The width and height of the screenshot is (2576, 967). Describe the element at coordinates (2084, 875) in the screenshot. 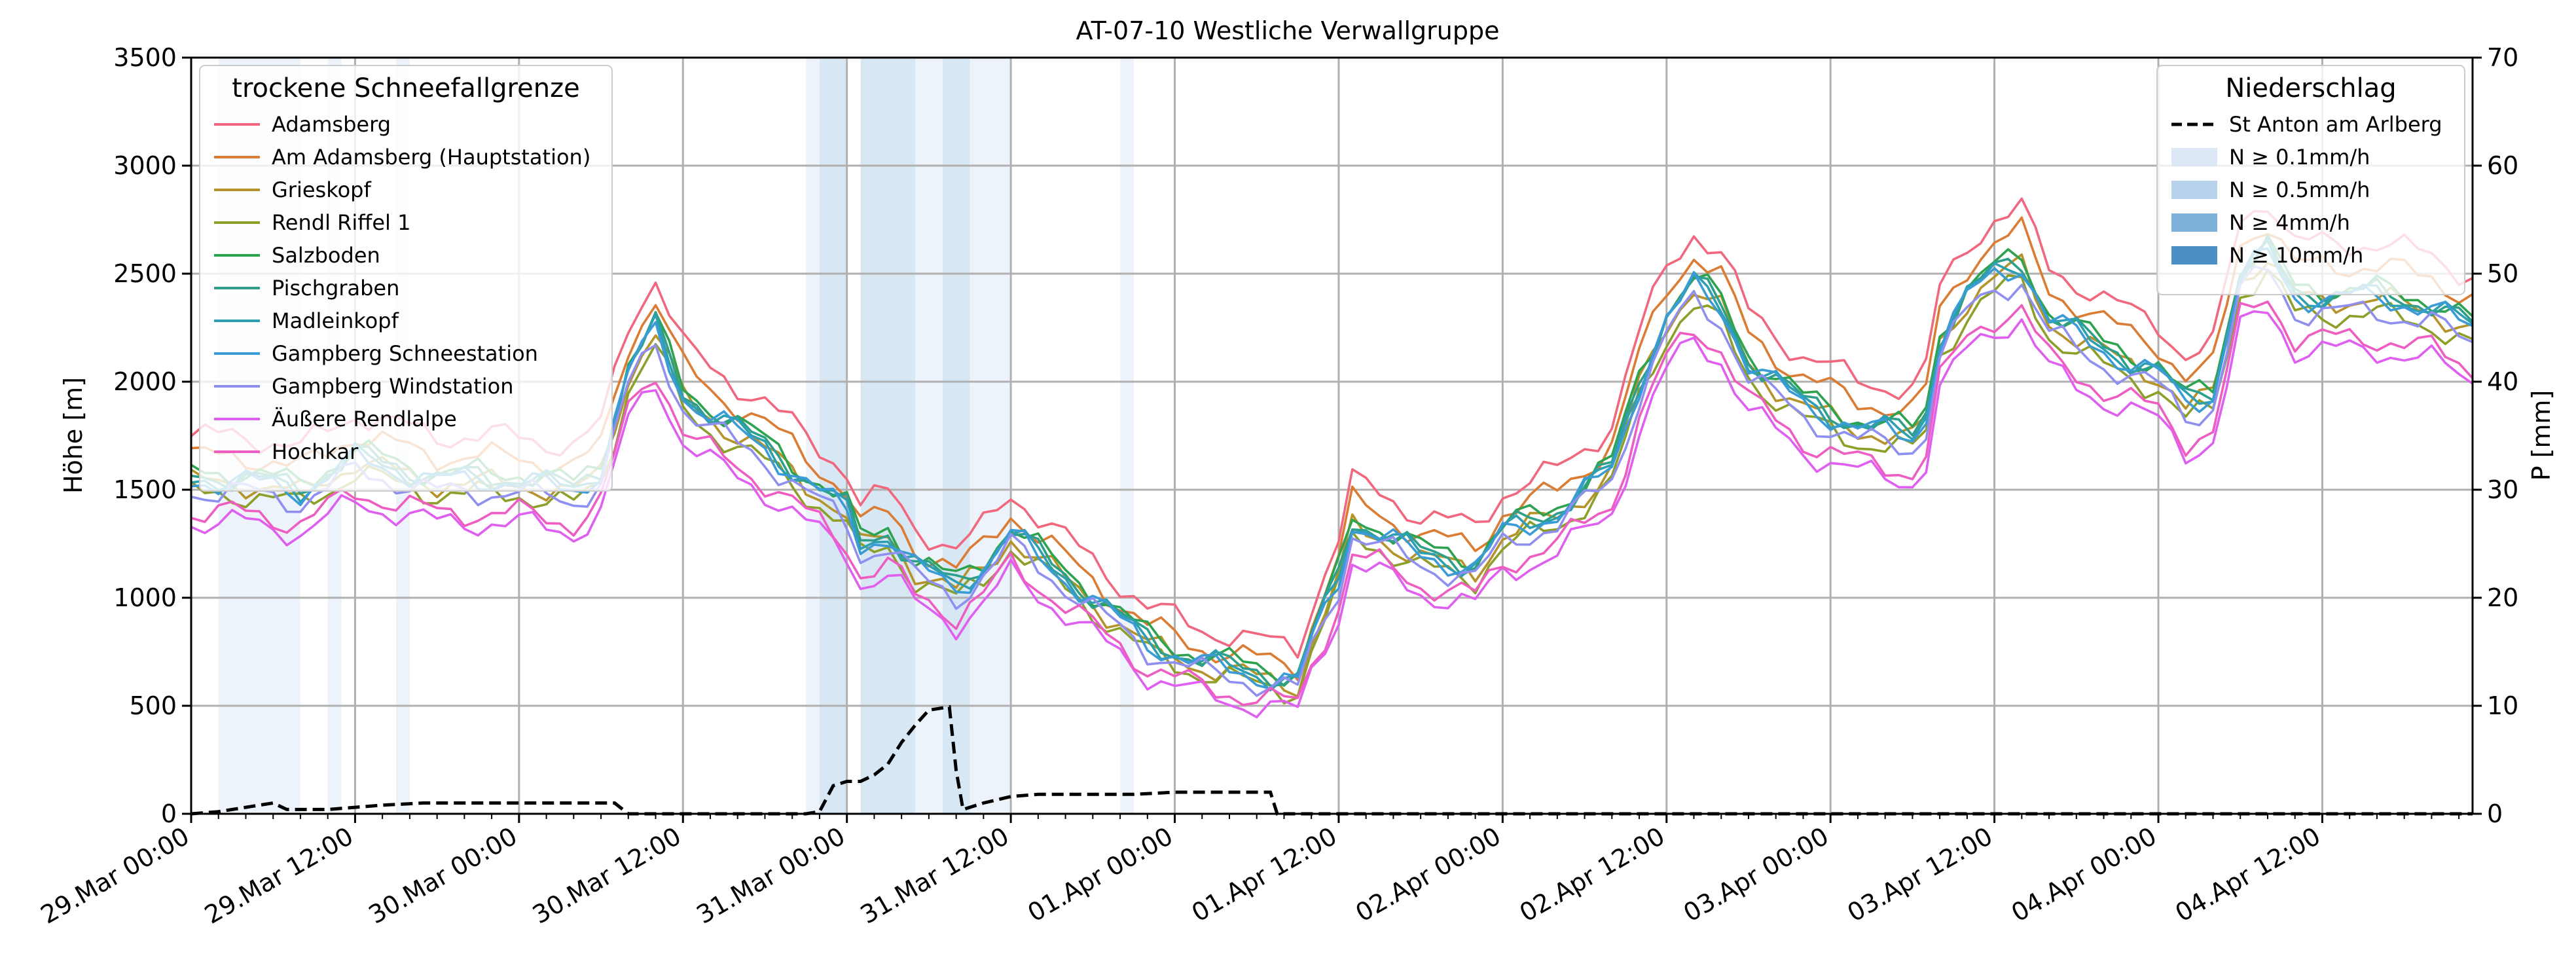

I see `x-tick-label-12: 04.Apr 00:00` at that location.